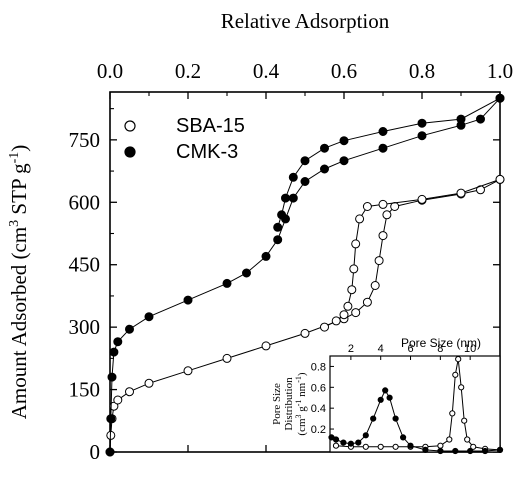 This screenshot has height=483, width=519. Describe the element at coordinates (85, 390) in the screenshot. I see `y-tick-label: 150` at that location.